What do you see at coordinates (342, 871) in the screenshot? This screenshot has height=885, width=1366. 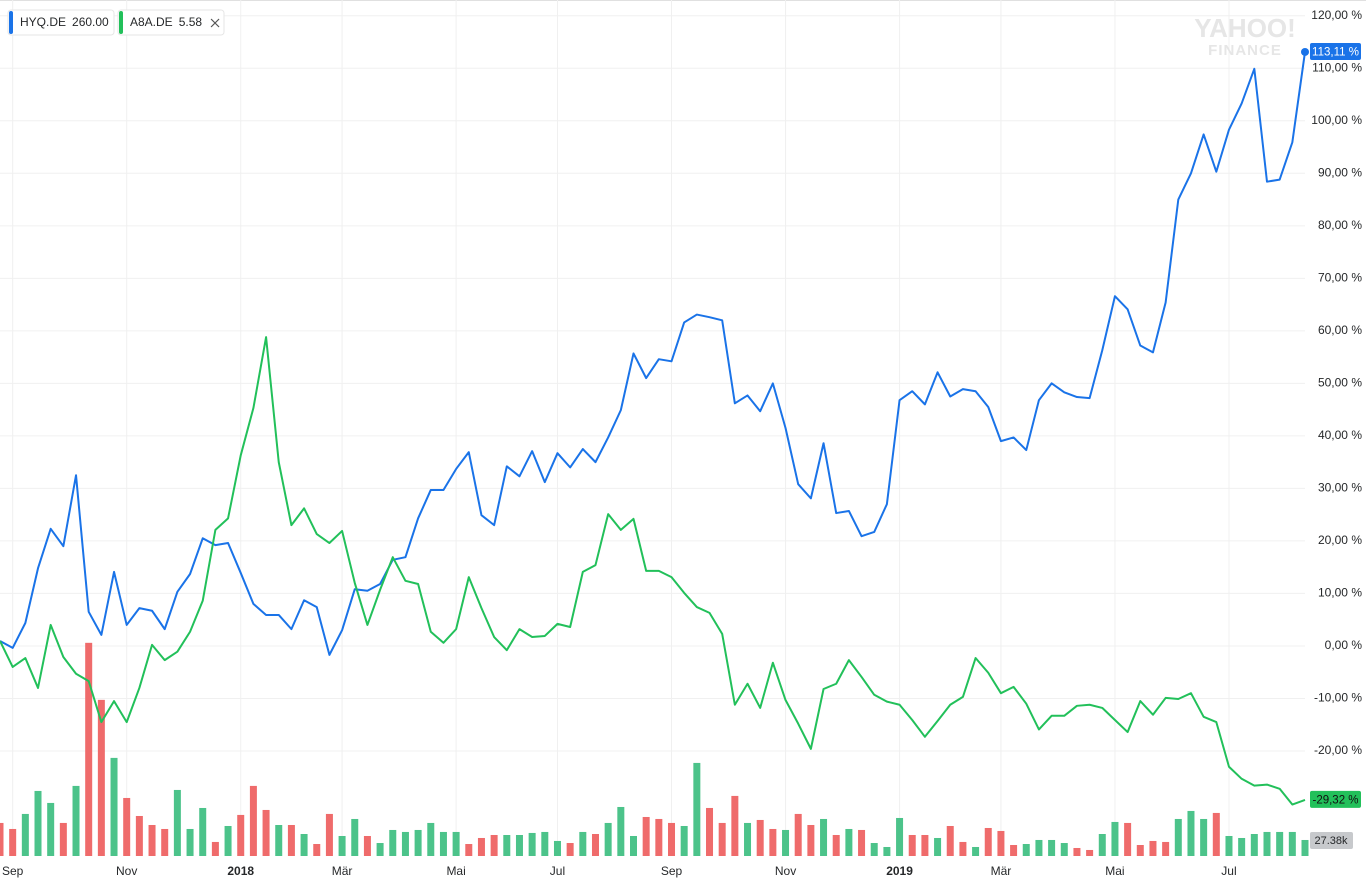 I see `x-tick-label: Mär` at bounding box center [342, 871].